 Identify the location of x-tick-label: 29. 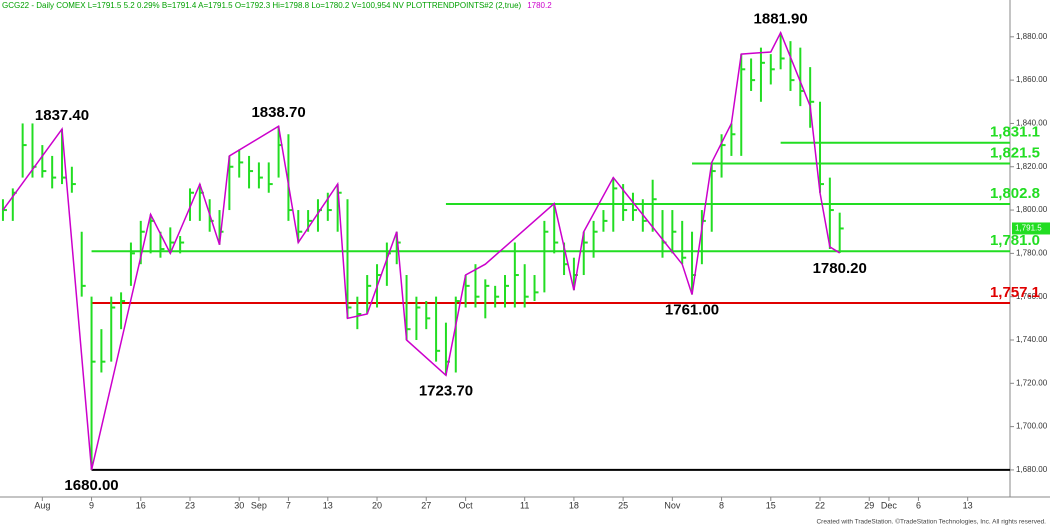
(869, 505).